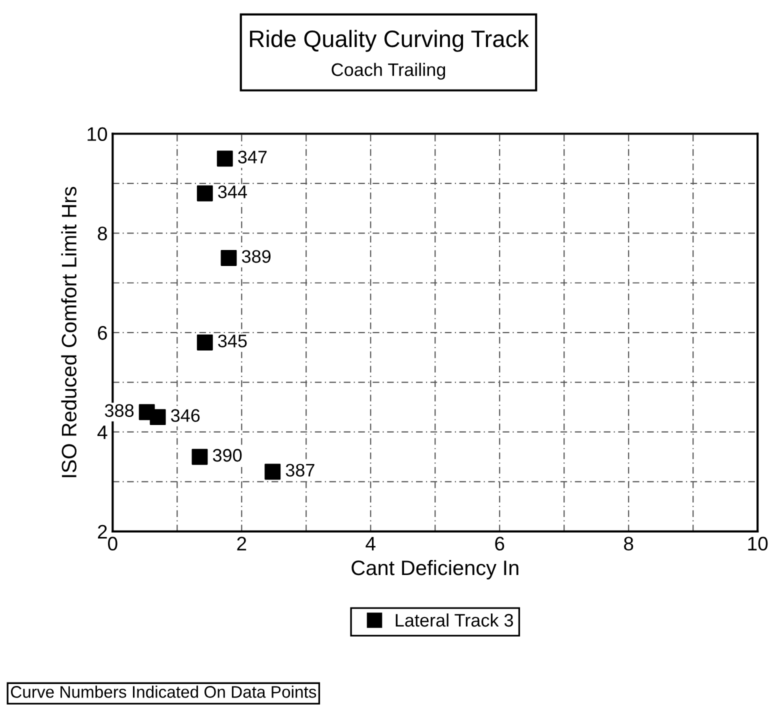  What do you see at coordinates (300, 470) in the screenshot?
I see `annotation: 387` at bounding box center [300, 470].